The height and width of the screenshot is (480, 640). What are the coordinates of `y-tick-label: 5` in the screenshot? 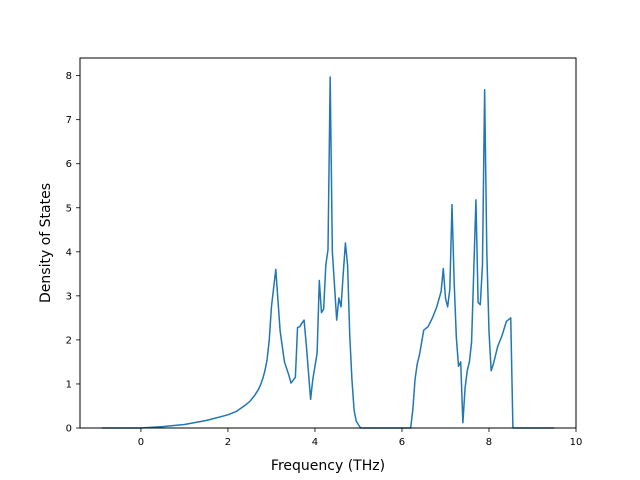 It's located at (69, 208).